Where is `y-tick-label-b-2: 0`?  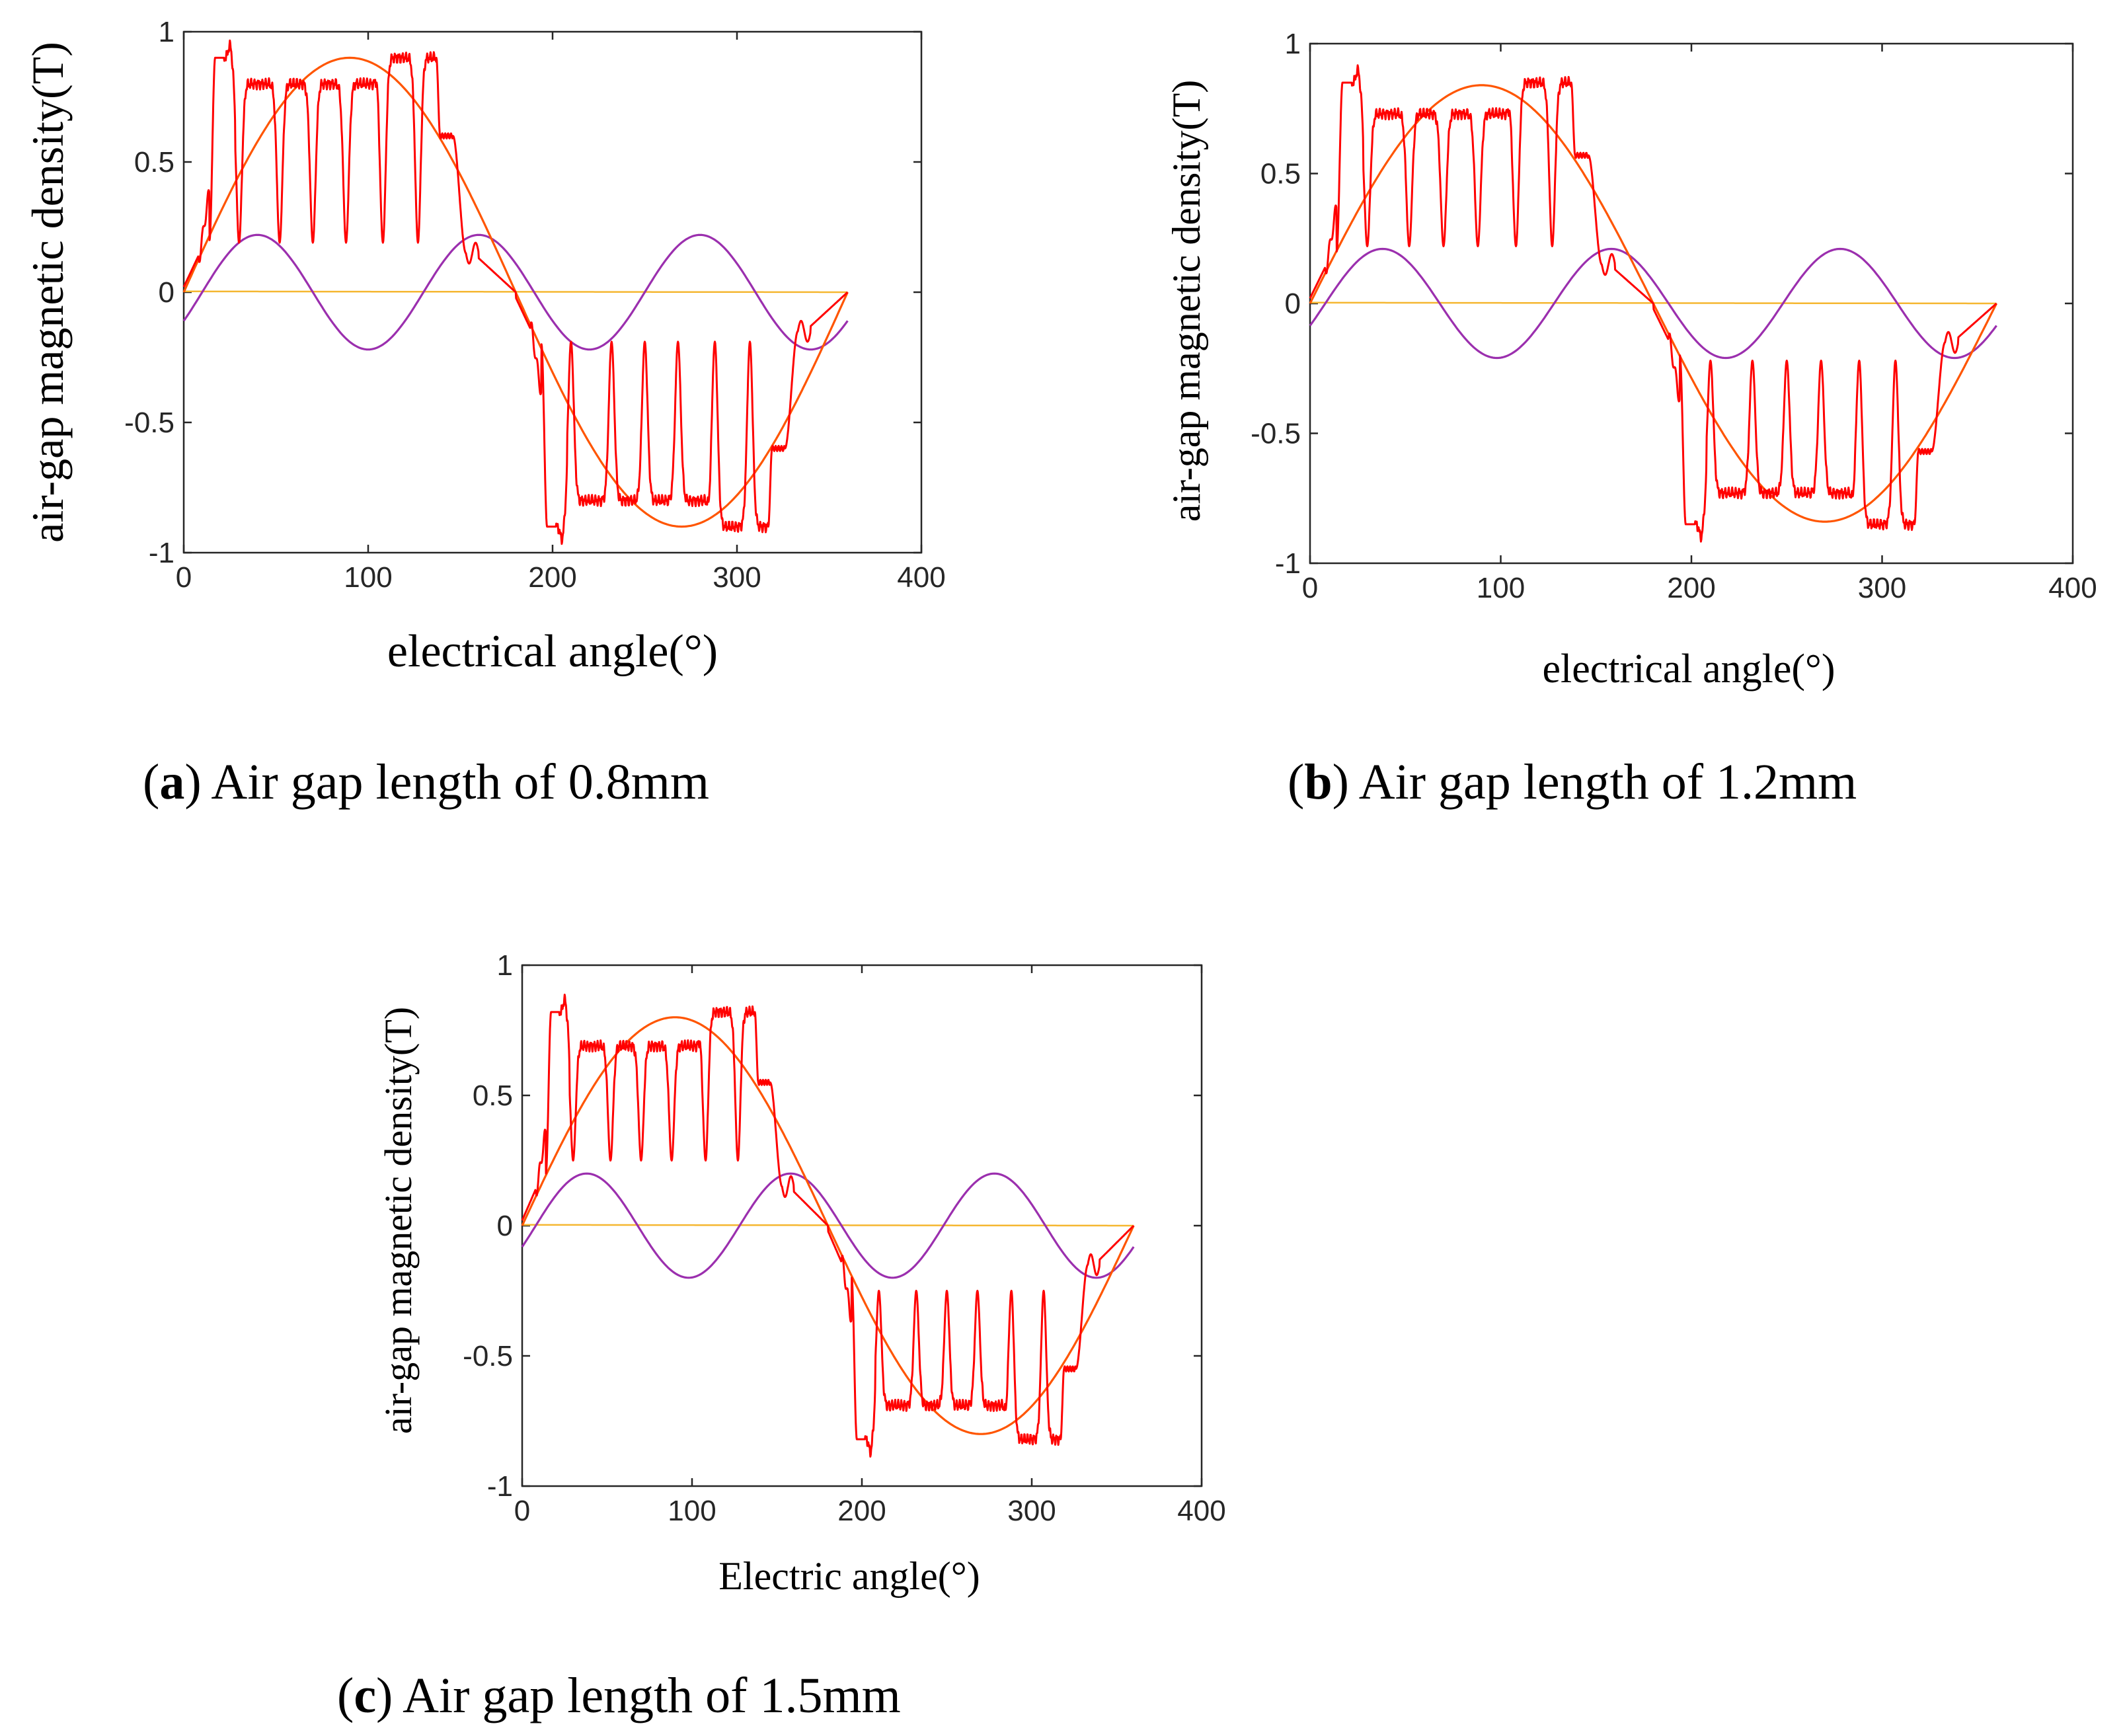 y-tick-label-b-2: 0 is located at coordinates (1293, 304).